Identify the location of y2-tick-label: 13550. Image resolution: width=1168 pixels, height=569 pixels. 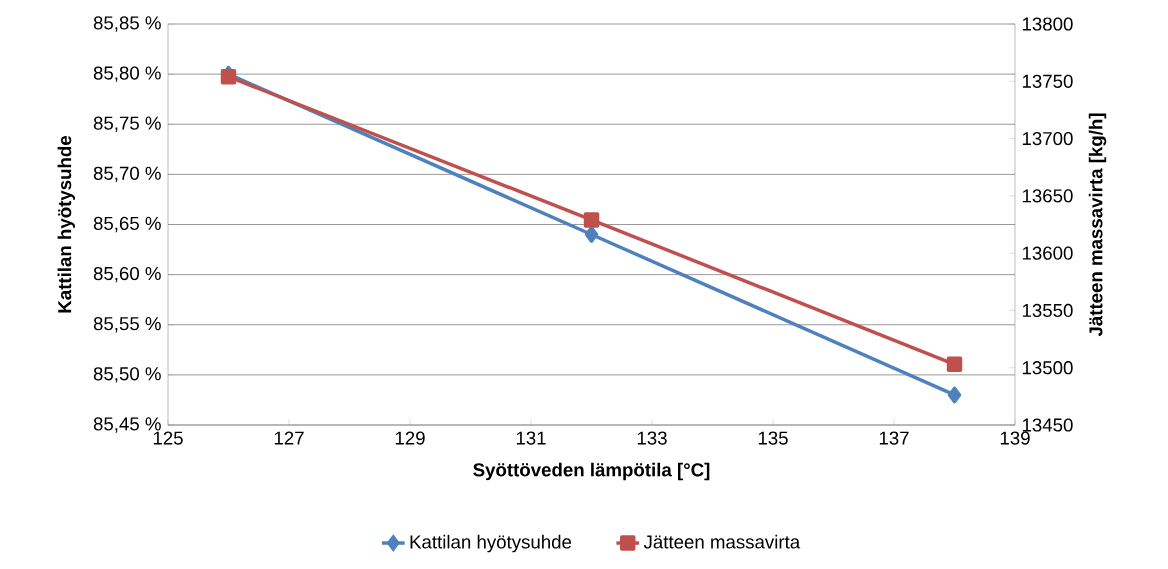
(1047, 310).